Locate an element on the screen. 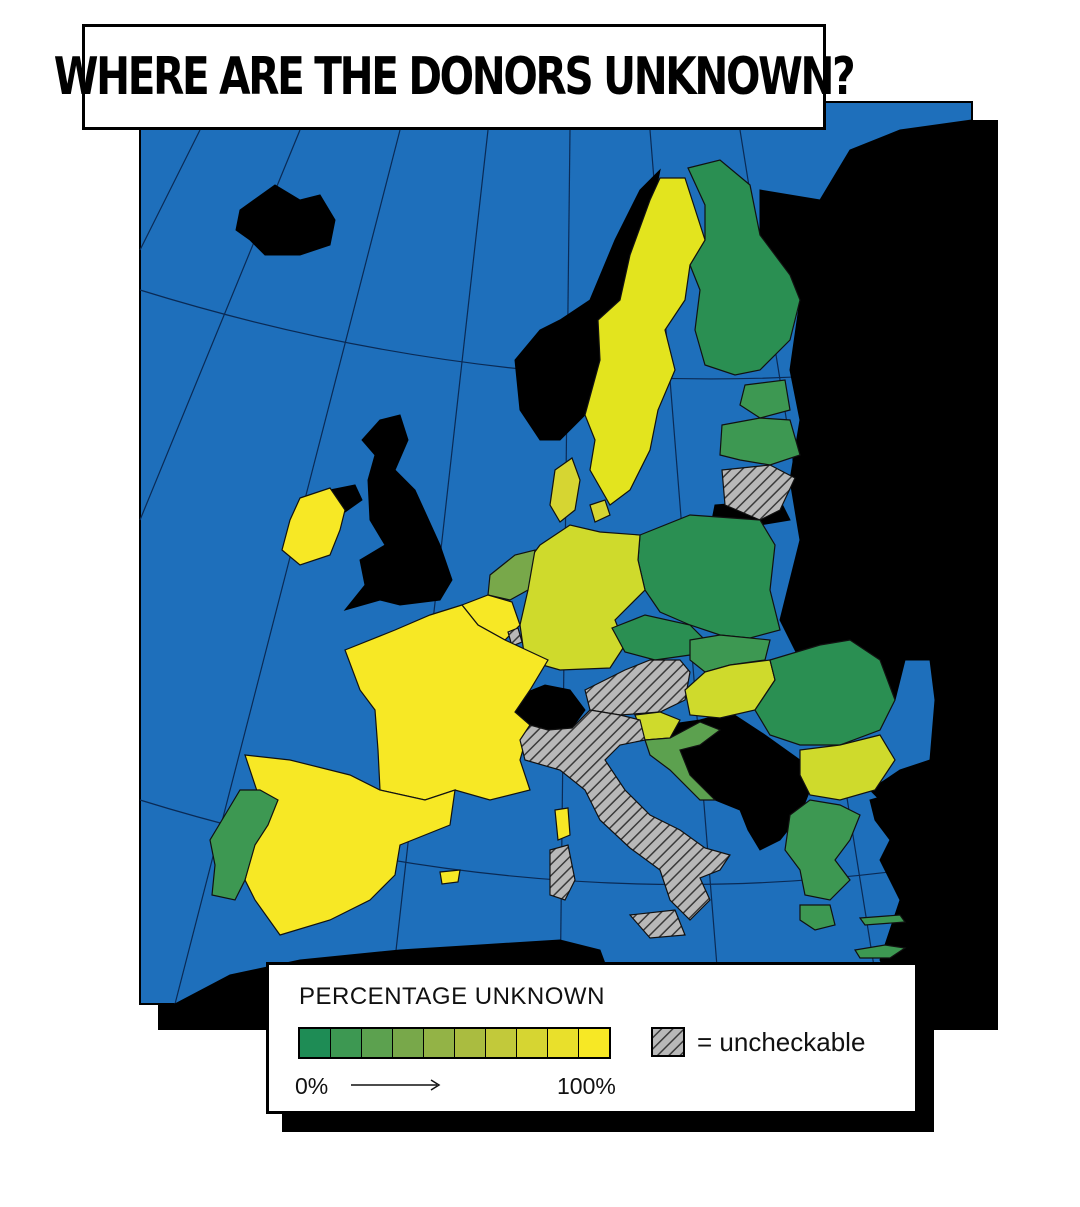 This screenshot has height=1207, width=1080. united-kingdom is located at coordinates (398, 512).